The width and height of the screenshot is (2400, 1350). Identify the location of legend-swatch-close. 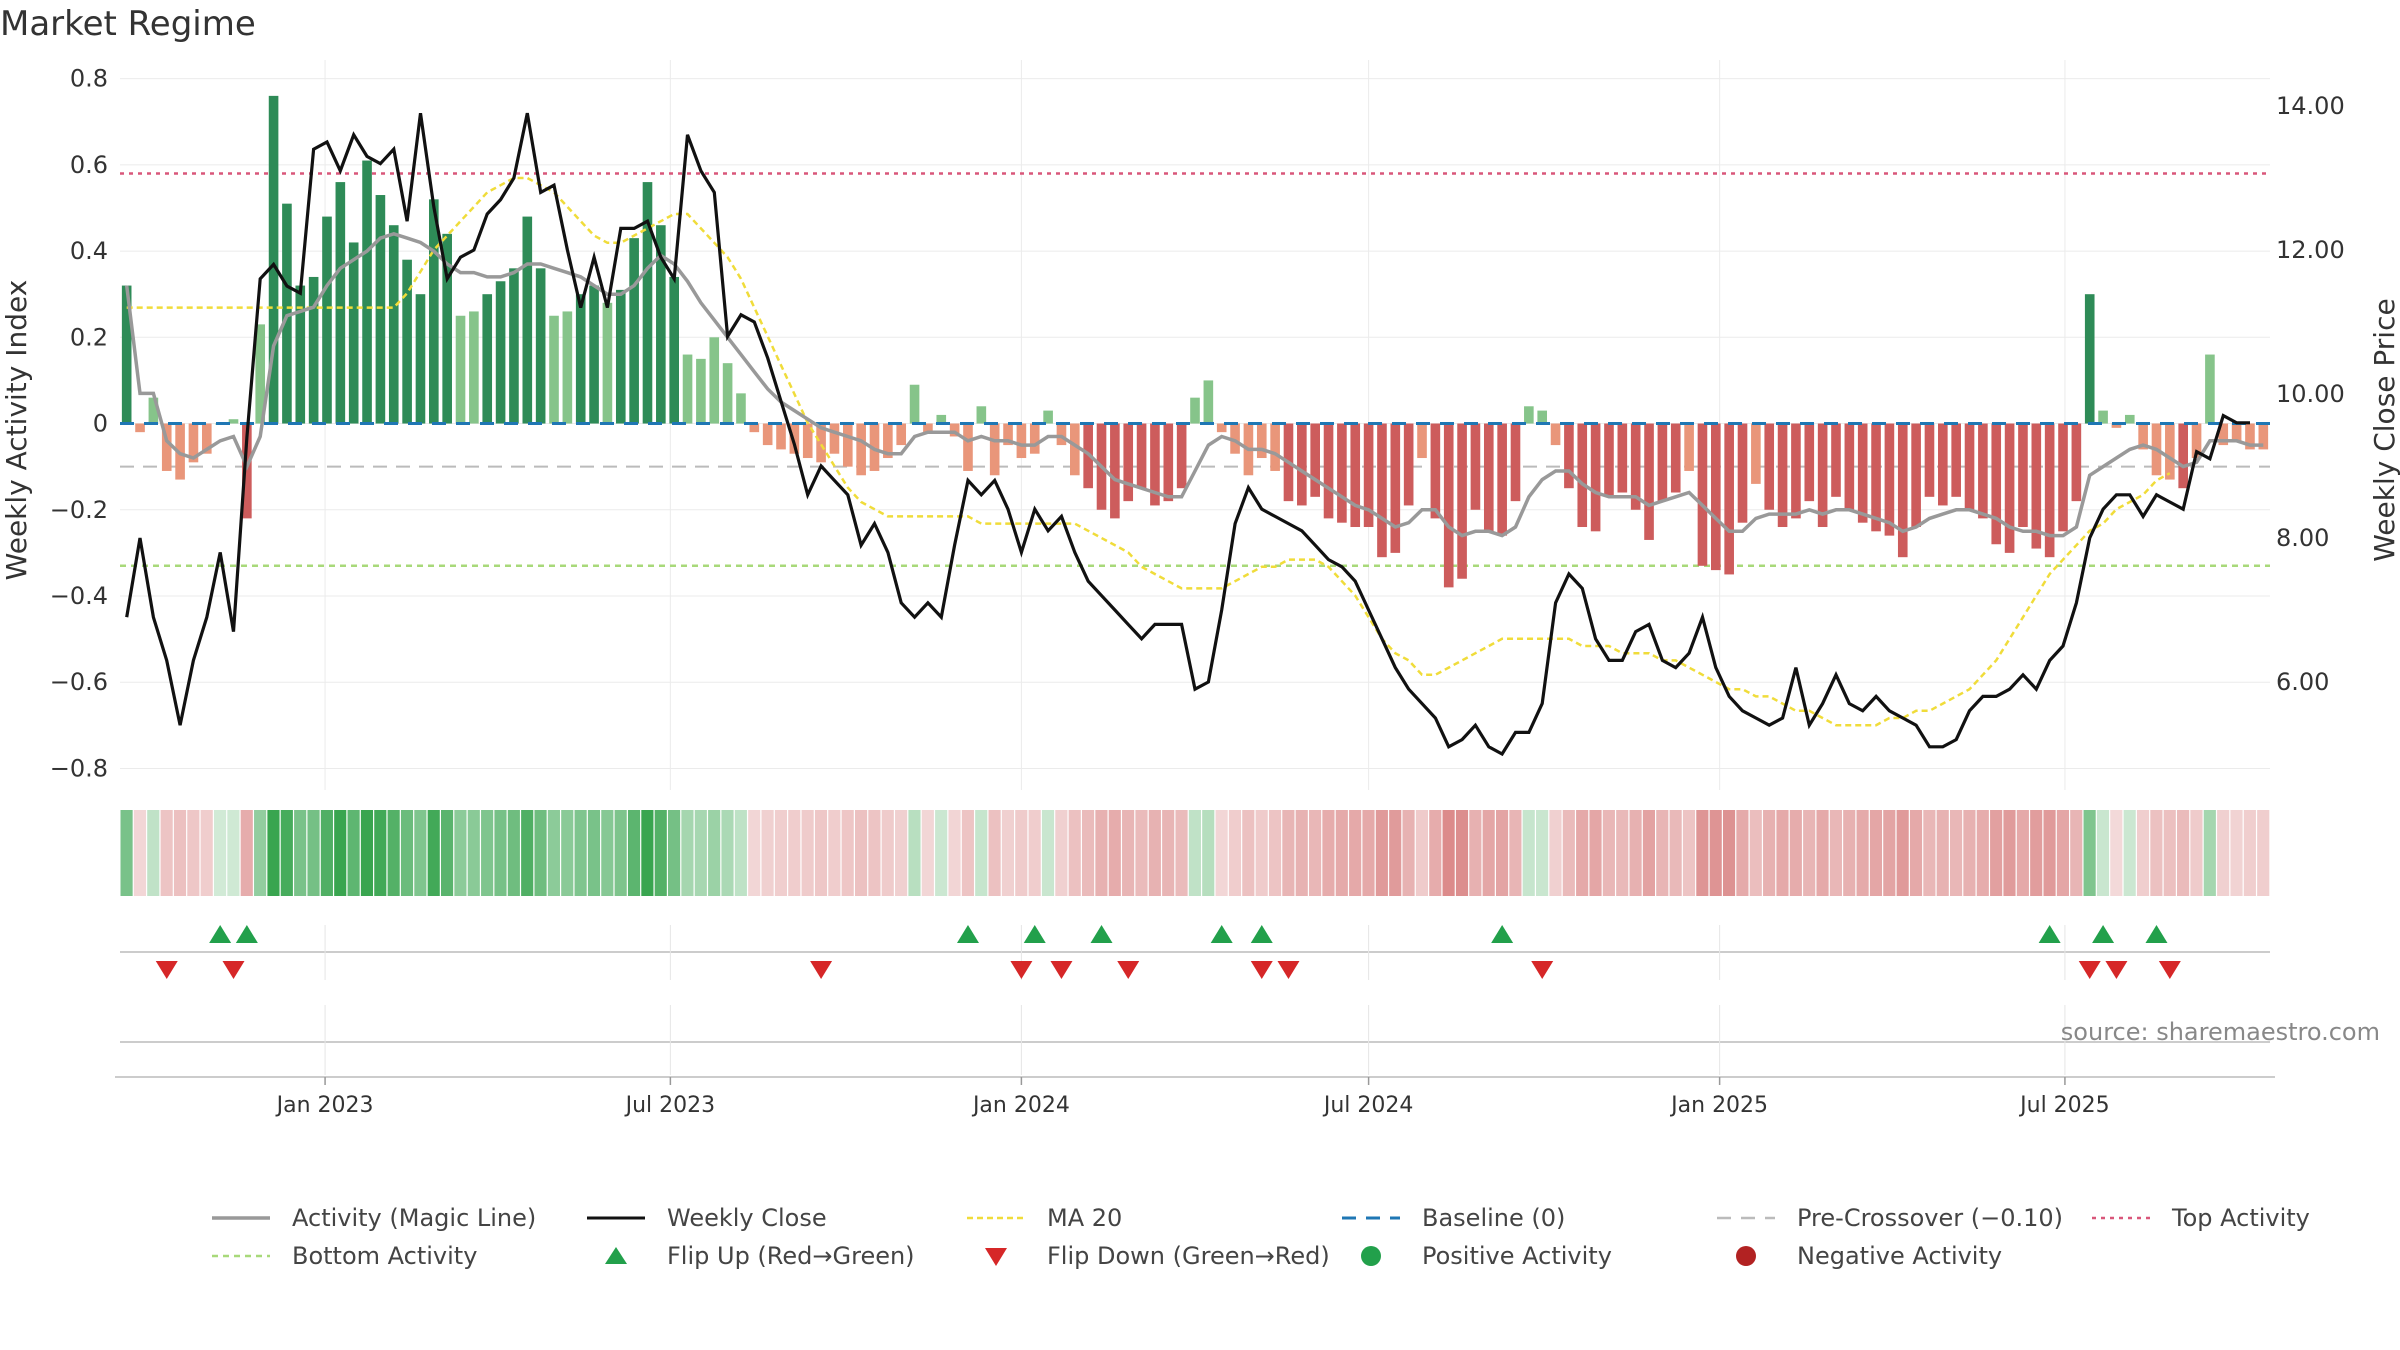
(616, 1218).